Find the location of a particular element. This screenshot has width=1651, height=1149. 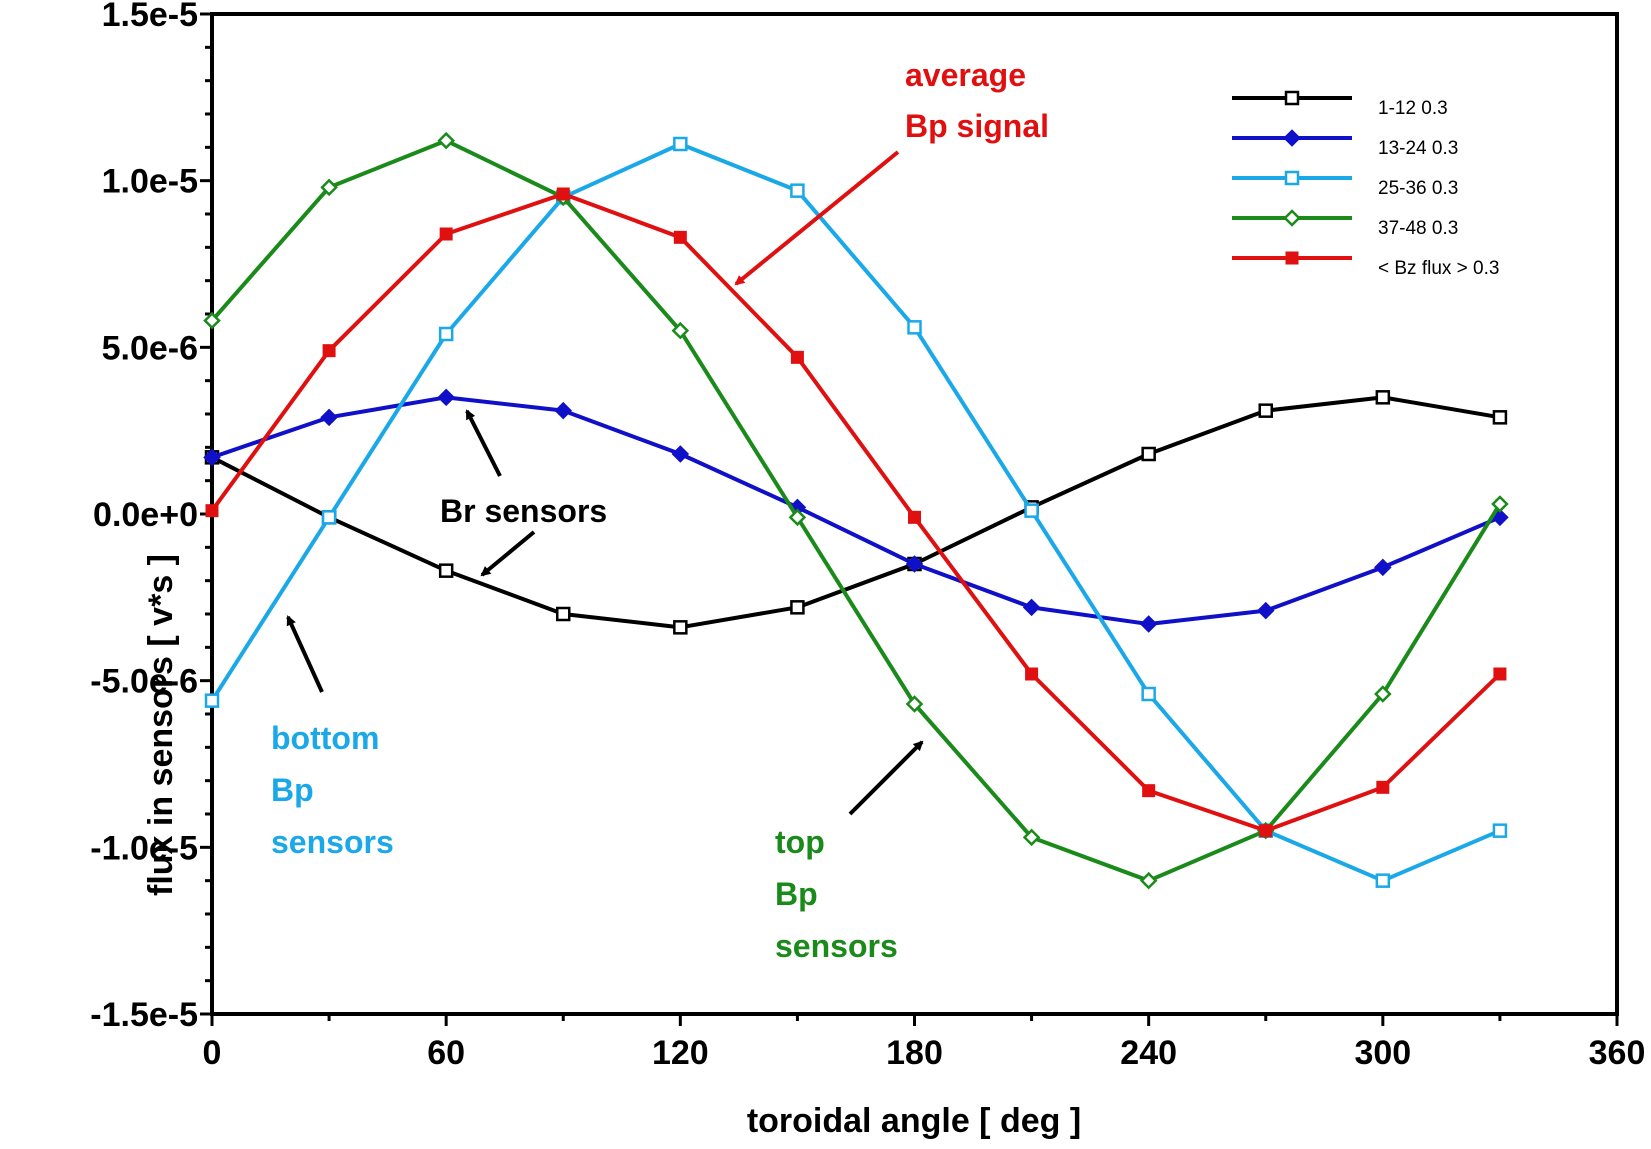

x-tick-label: 300 is located at coordinates (1382, 1053).